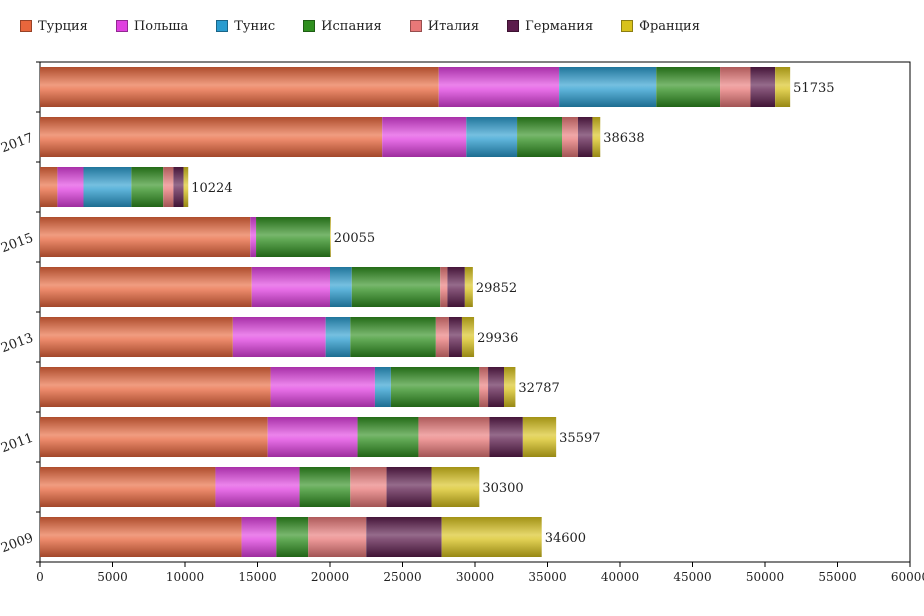 The width and height of the screenshot is (924, 616). What do you see at coordinates (257, 577) in the screenshot?
I see `x-tick-label: 15000` at bounding box center [257, 577].